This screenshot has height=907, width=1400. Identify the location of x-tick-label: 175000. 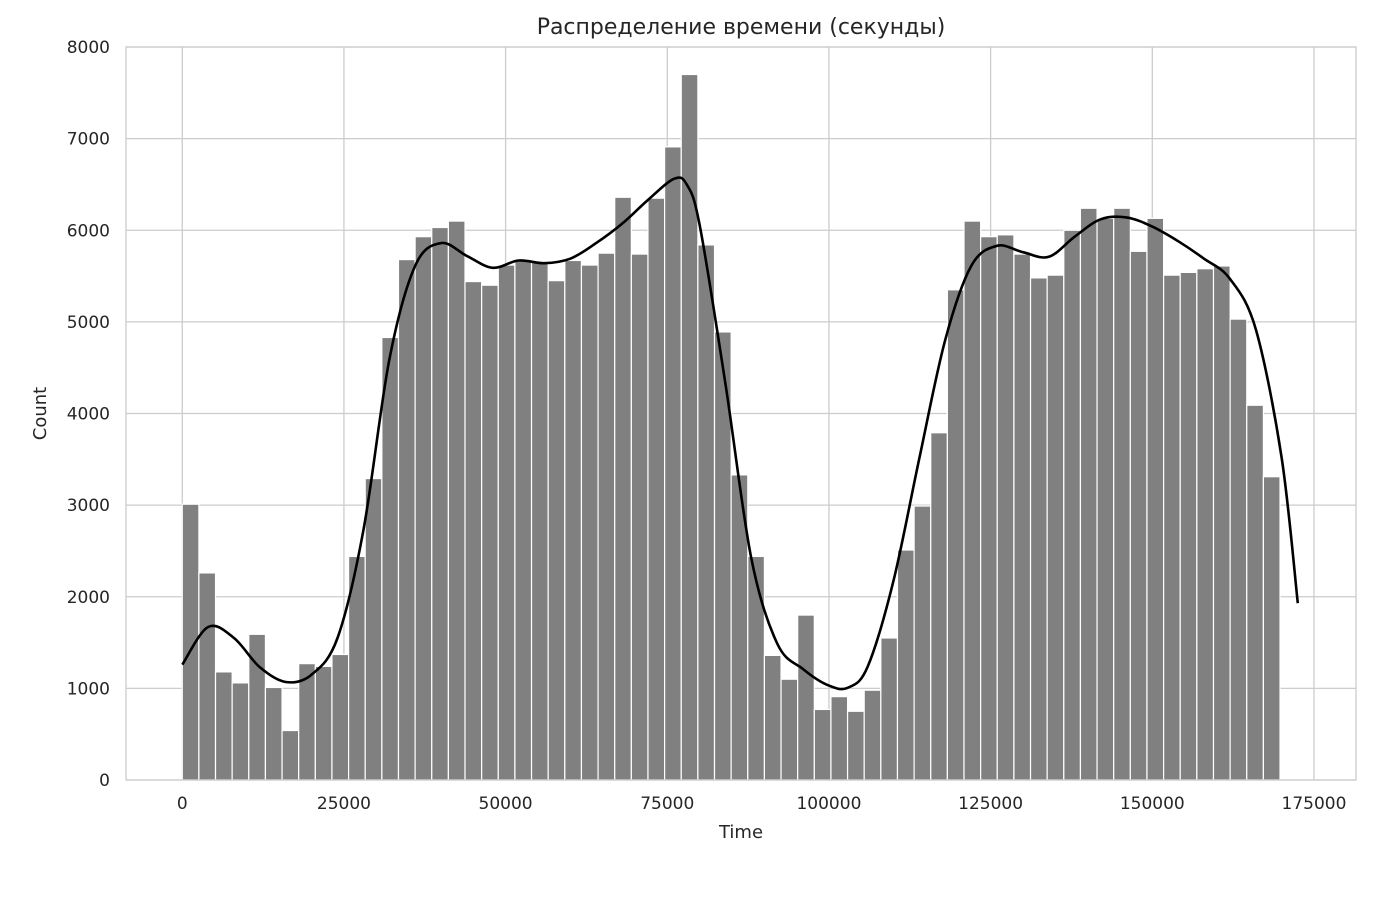
(1314, 804).